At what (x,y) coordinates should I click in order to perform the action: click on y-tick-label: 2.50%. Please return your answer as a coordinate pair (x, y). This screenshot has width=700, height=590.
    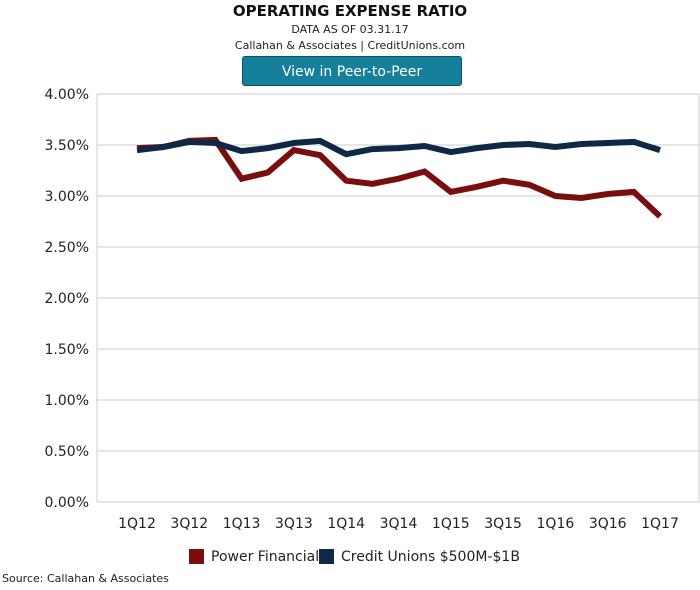
    Looking at the image, I should click on (67, 248).